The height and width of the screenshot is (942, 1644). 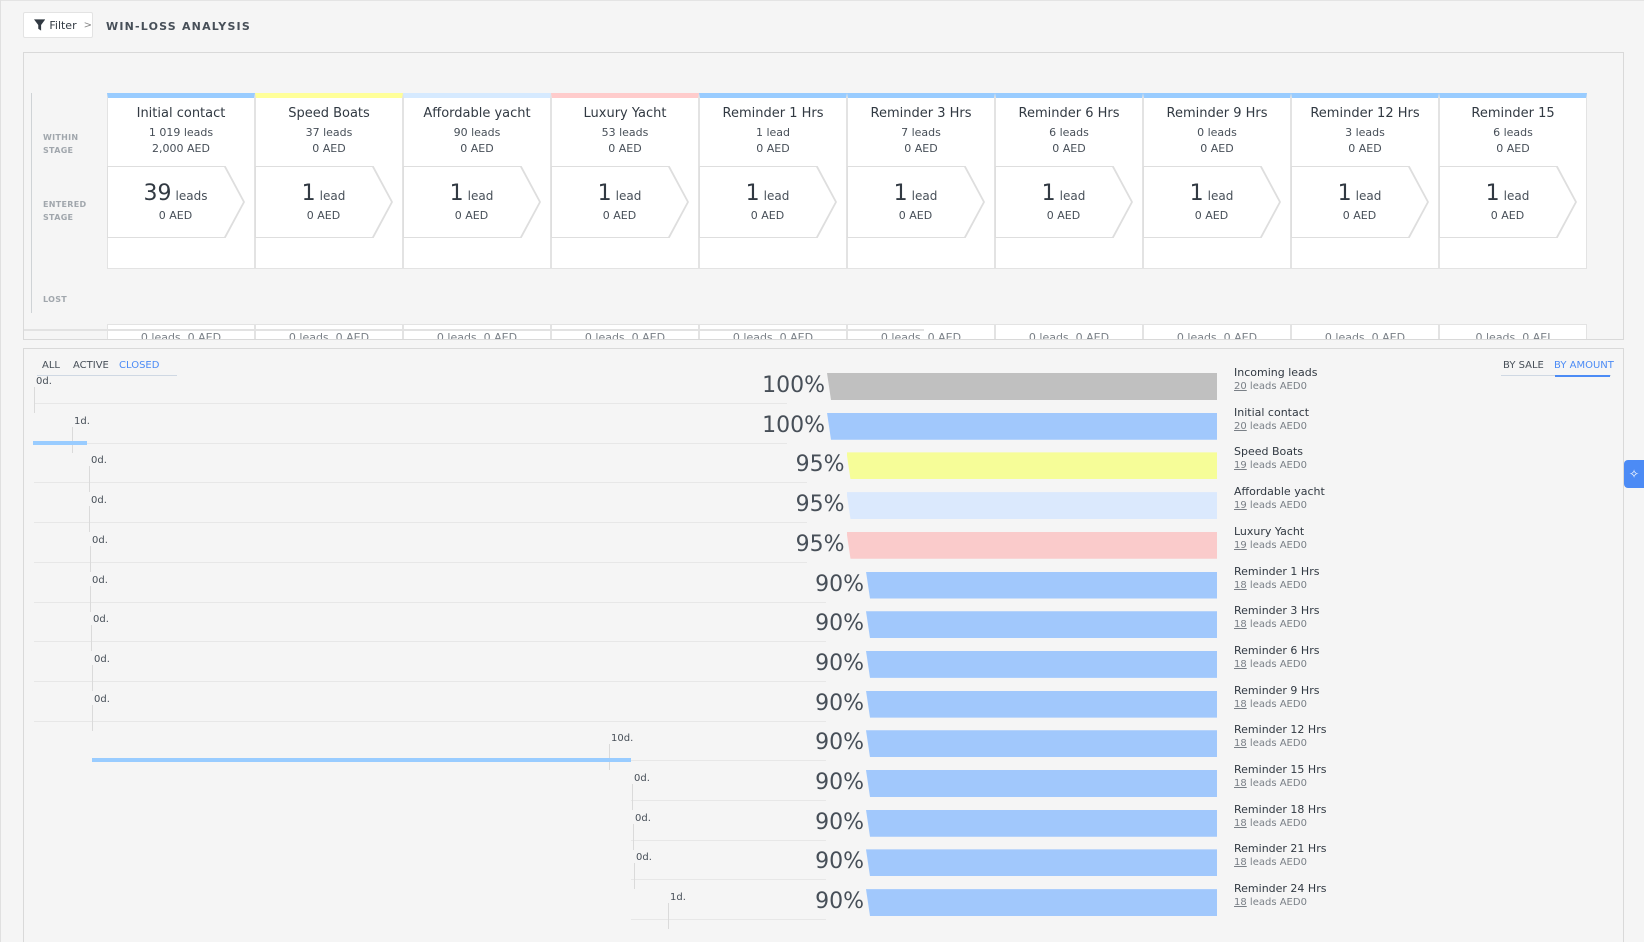 What do you see at coordinates (181, 132) in the screenshot?
I see `stage-within-leads: 1 019 leads` at bounding box center [181, 132].